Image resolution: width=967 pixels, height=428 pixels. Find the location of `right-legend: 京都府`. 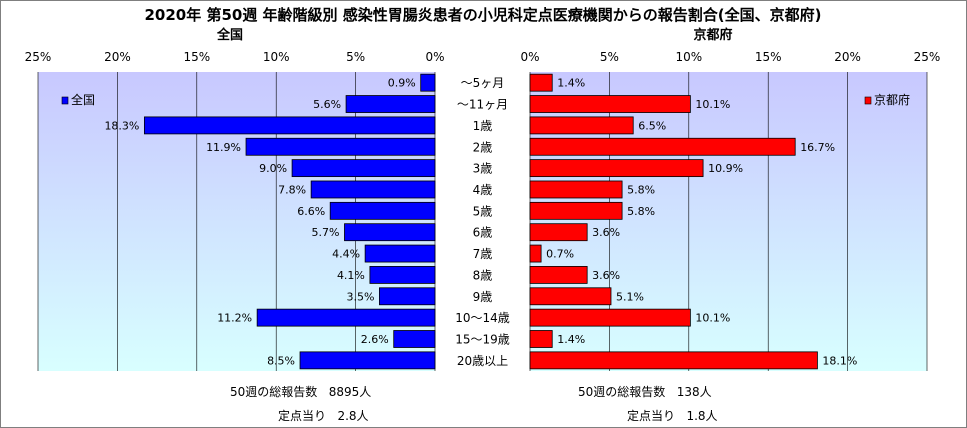

right-legend: 京都府 is located at coordinates (887, 99).